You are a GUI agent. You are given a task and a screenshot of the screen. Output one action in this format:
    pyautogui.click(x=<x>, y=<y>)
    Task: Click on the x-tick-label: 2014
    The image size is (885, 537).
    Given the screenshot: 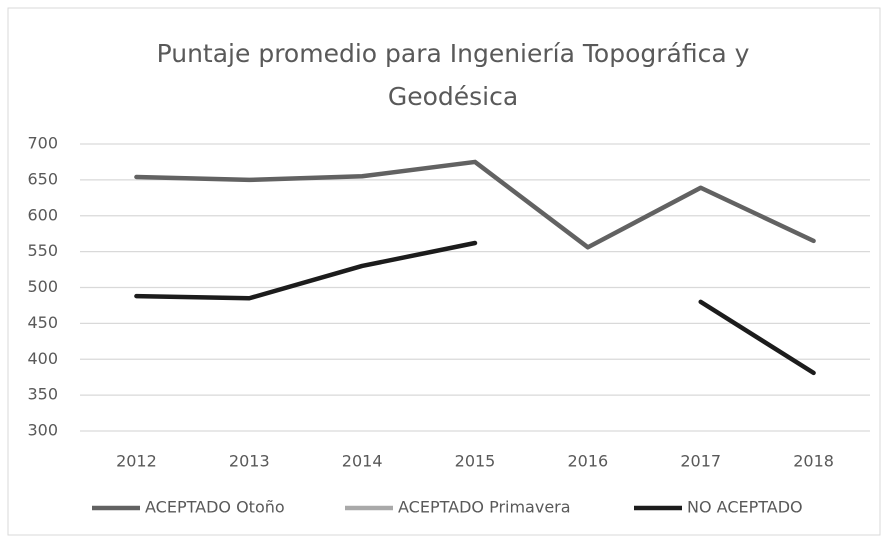 What is the action you would take?
    pyautogui.click(x=362, y=461)
    